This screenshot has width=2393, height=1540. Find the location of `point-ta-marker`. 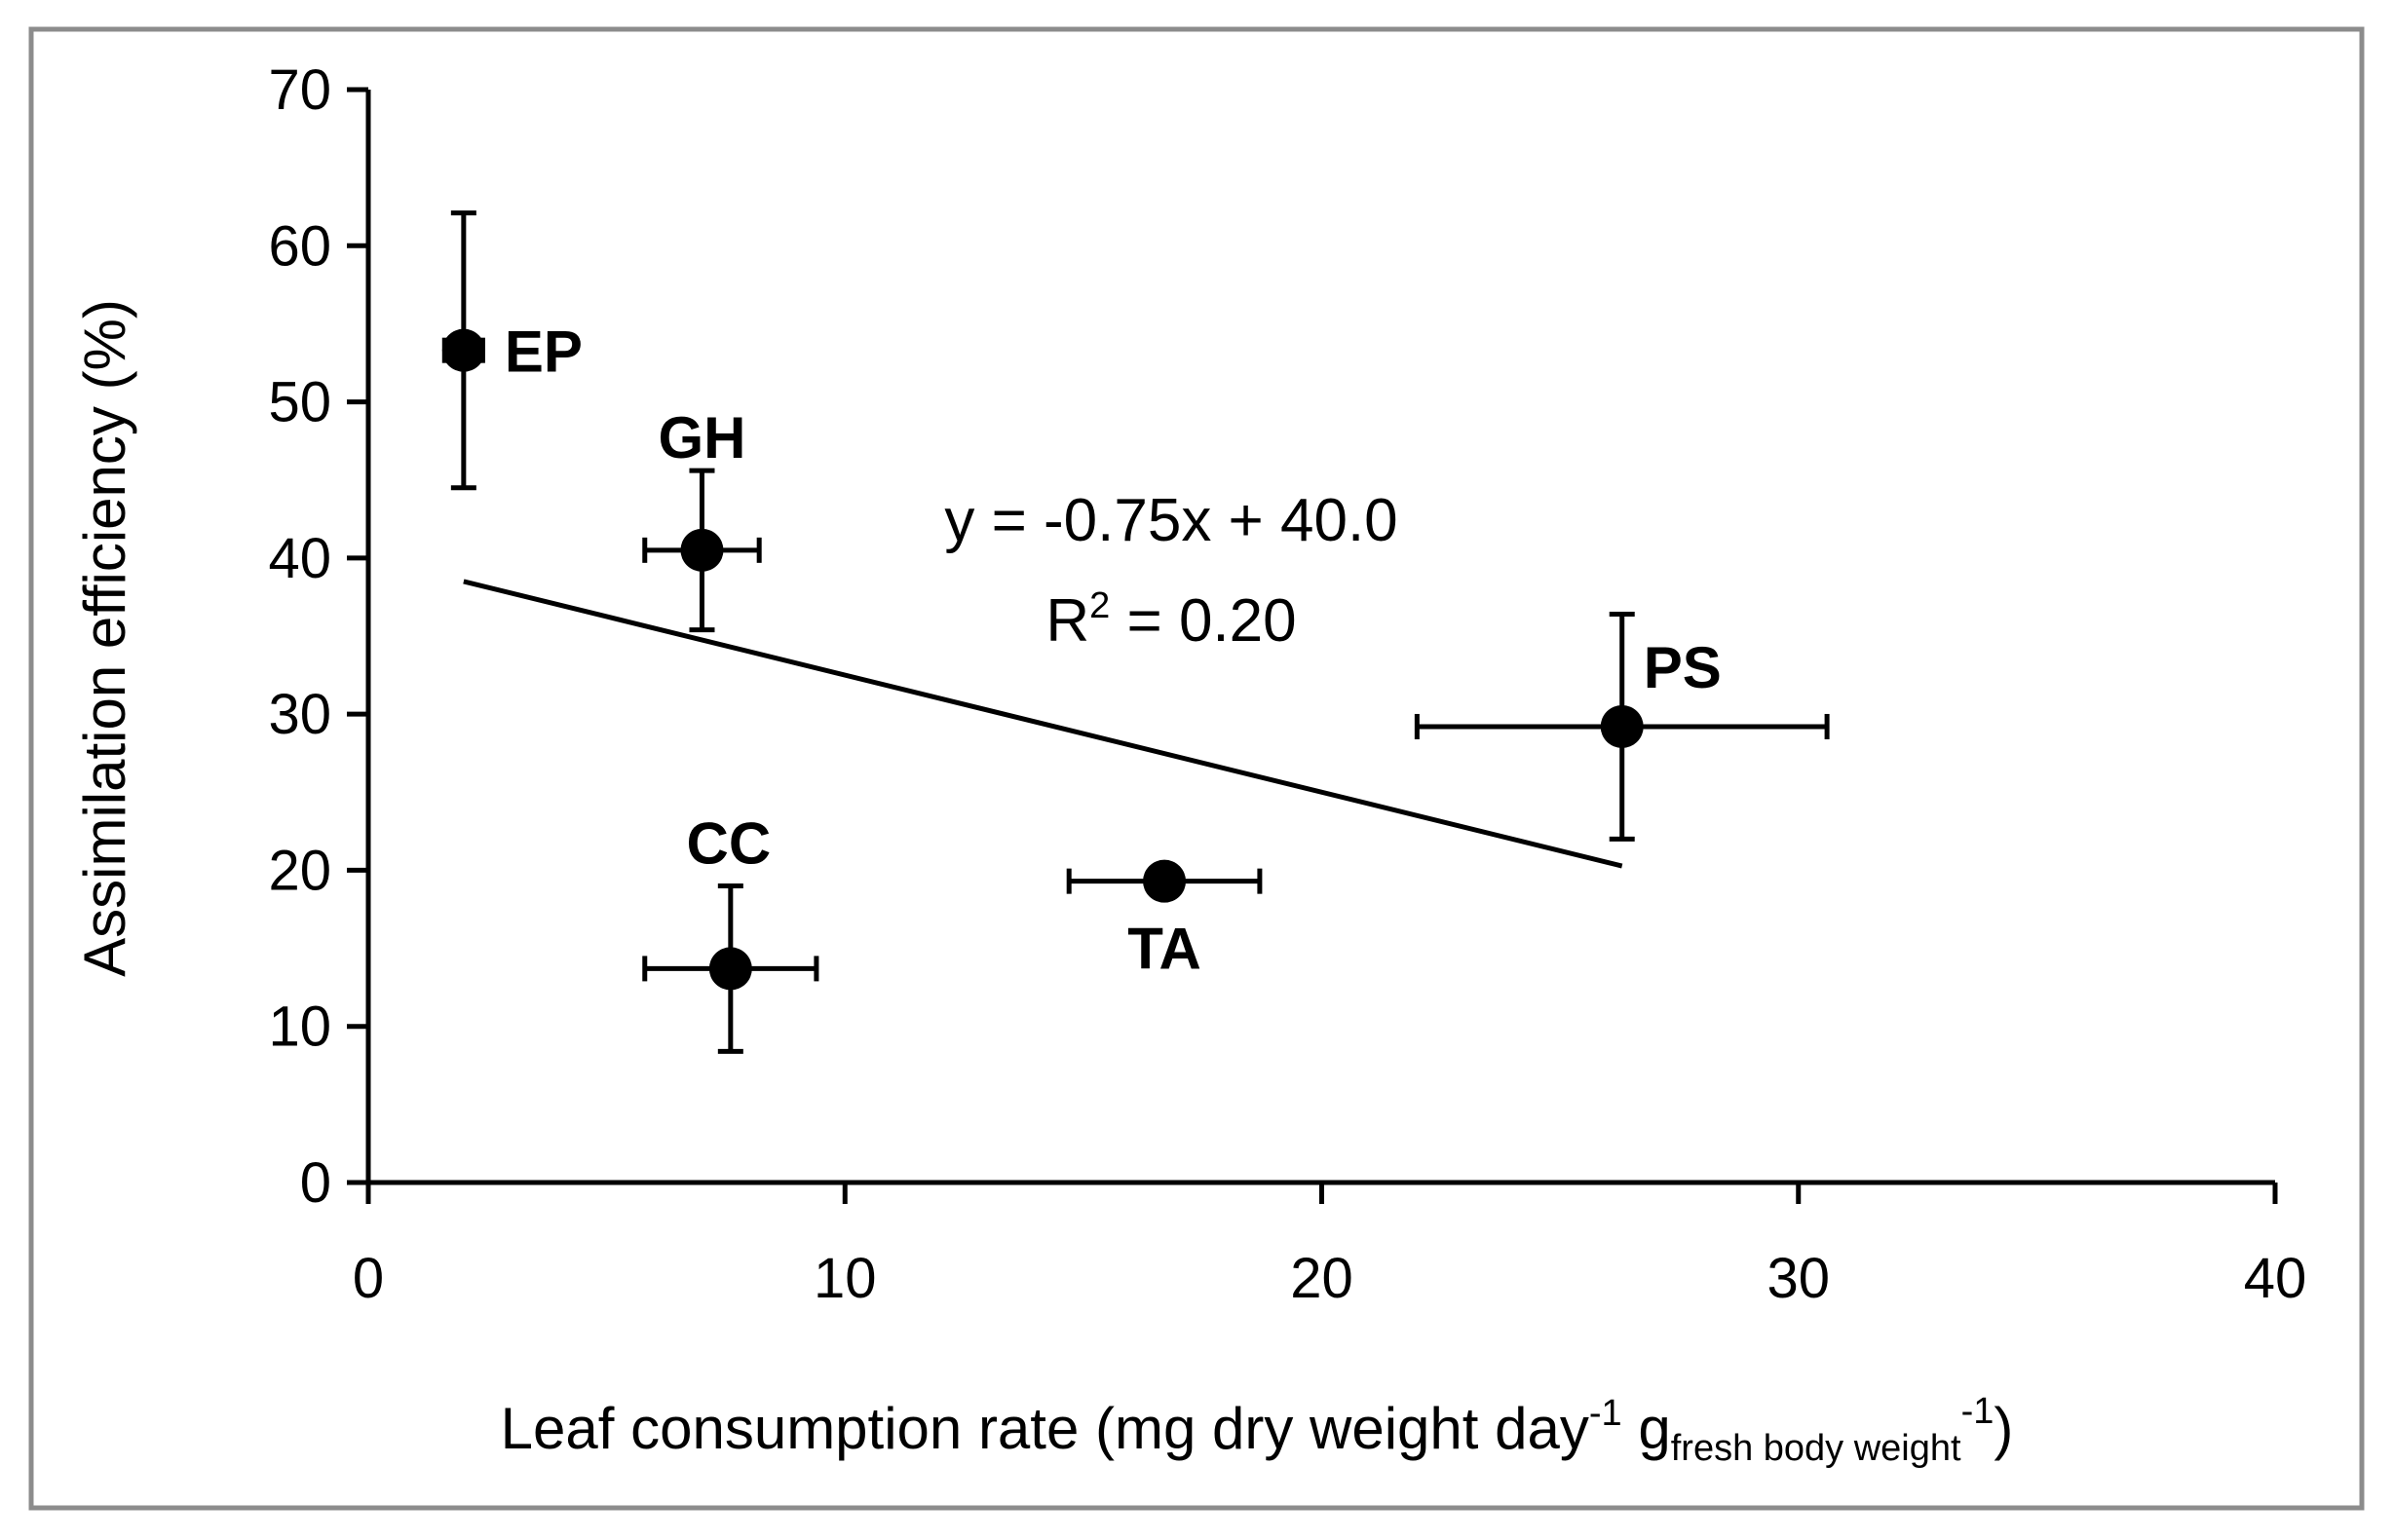

point-ta-marker is located at coordinates (1165, 881).